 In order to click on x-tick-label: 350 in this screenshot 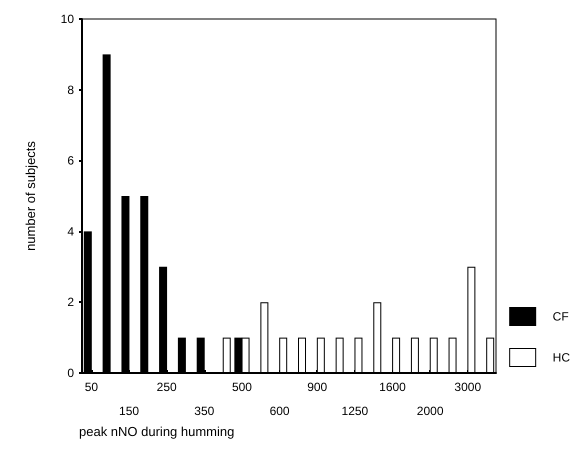, I will do `click(204, 411)`.